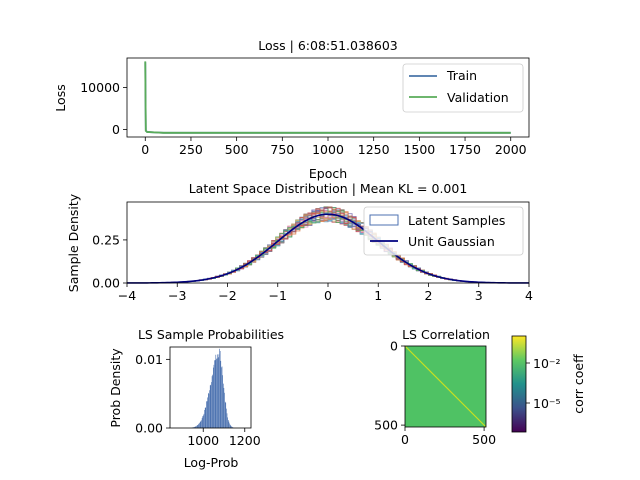 Image resolution: width=640 pixels, height=480 pixels. I want to click on loss-xtick-label: 500, so click(237, 149).